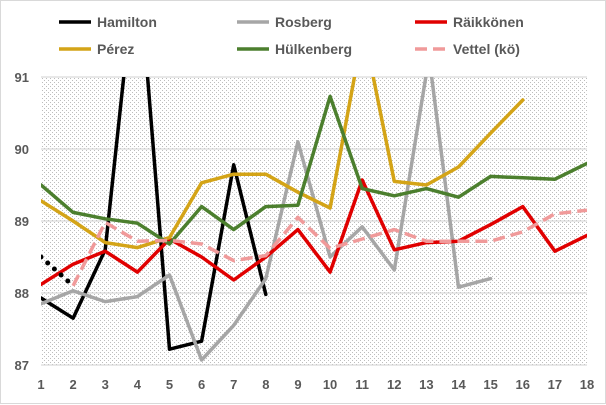 This screenshot has height=405, width=606. What do you see at coordinates (40, 384) in the screenshot?
I see `x-tick-label: 1` at bounding box center [40, 384].